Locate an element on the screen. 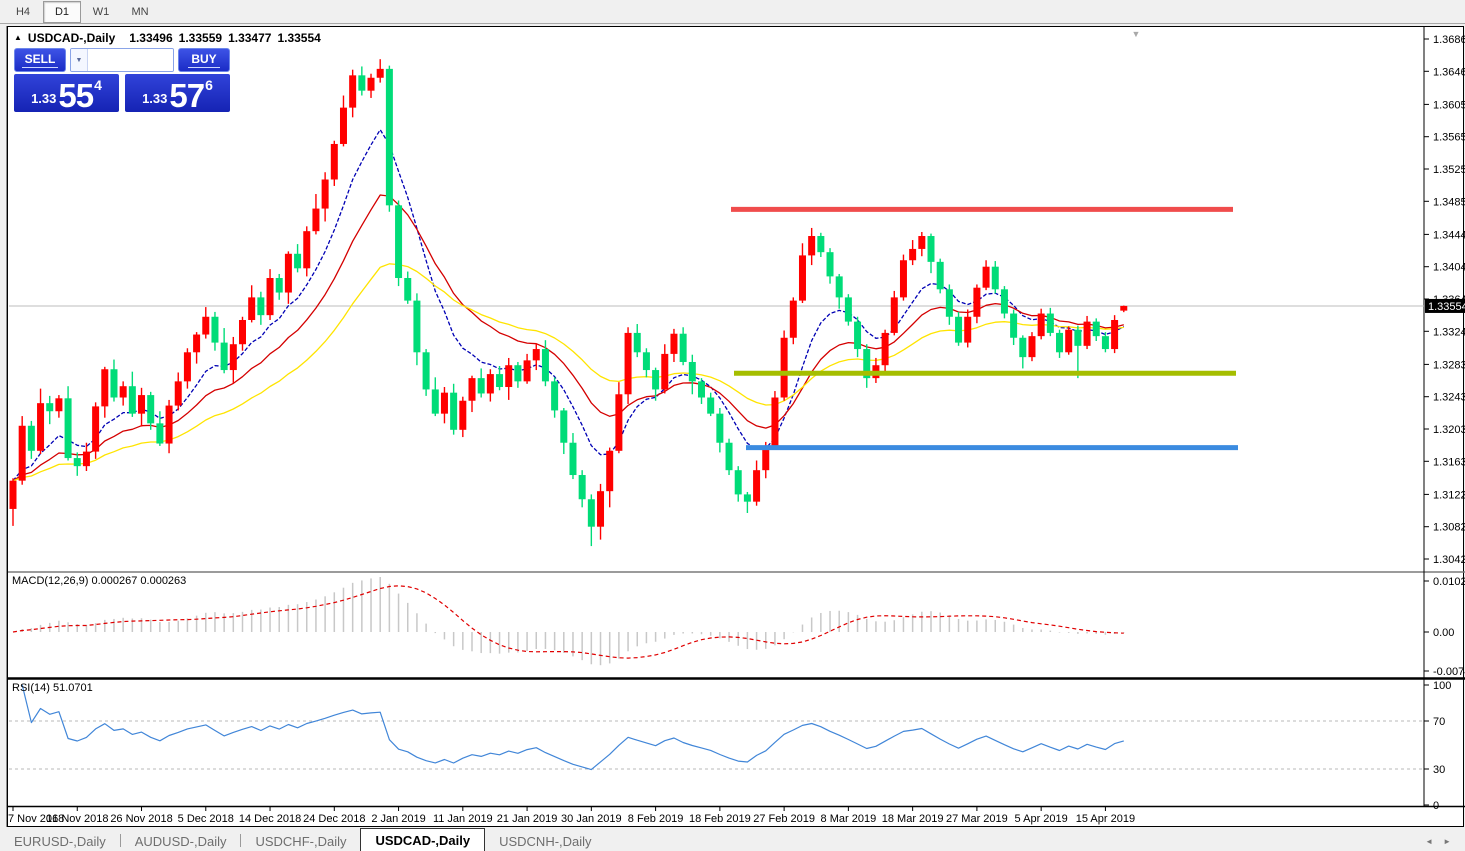 The width and height of the screenshot is (1465, 851). chart-shift-marker-icon: ▼ is located at coordinates (1136, 34).